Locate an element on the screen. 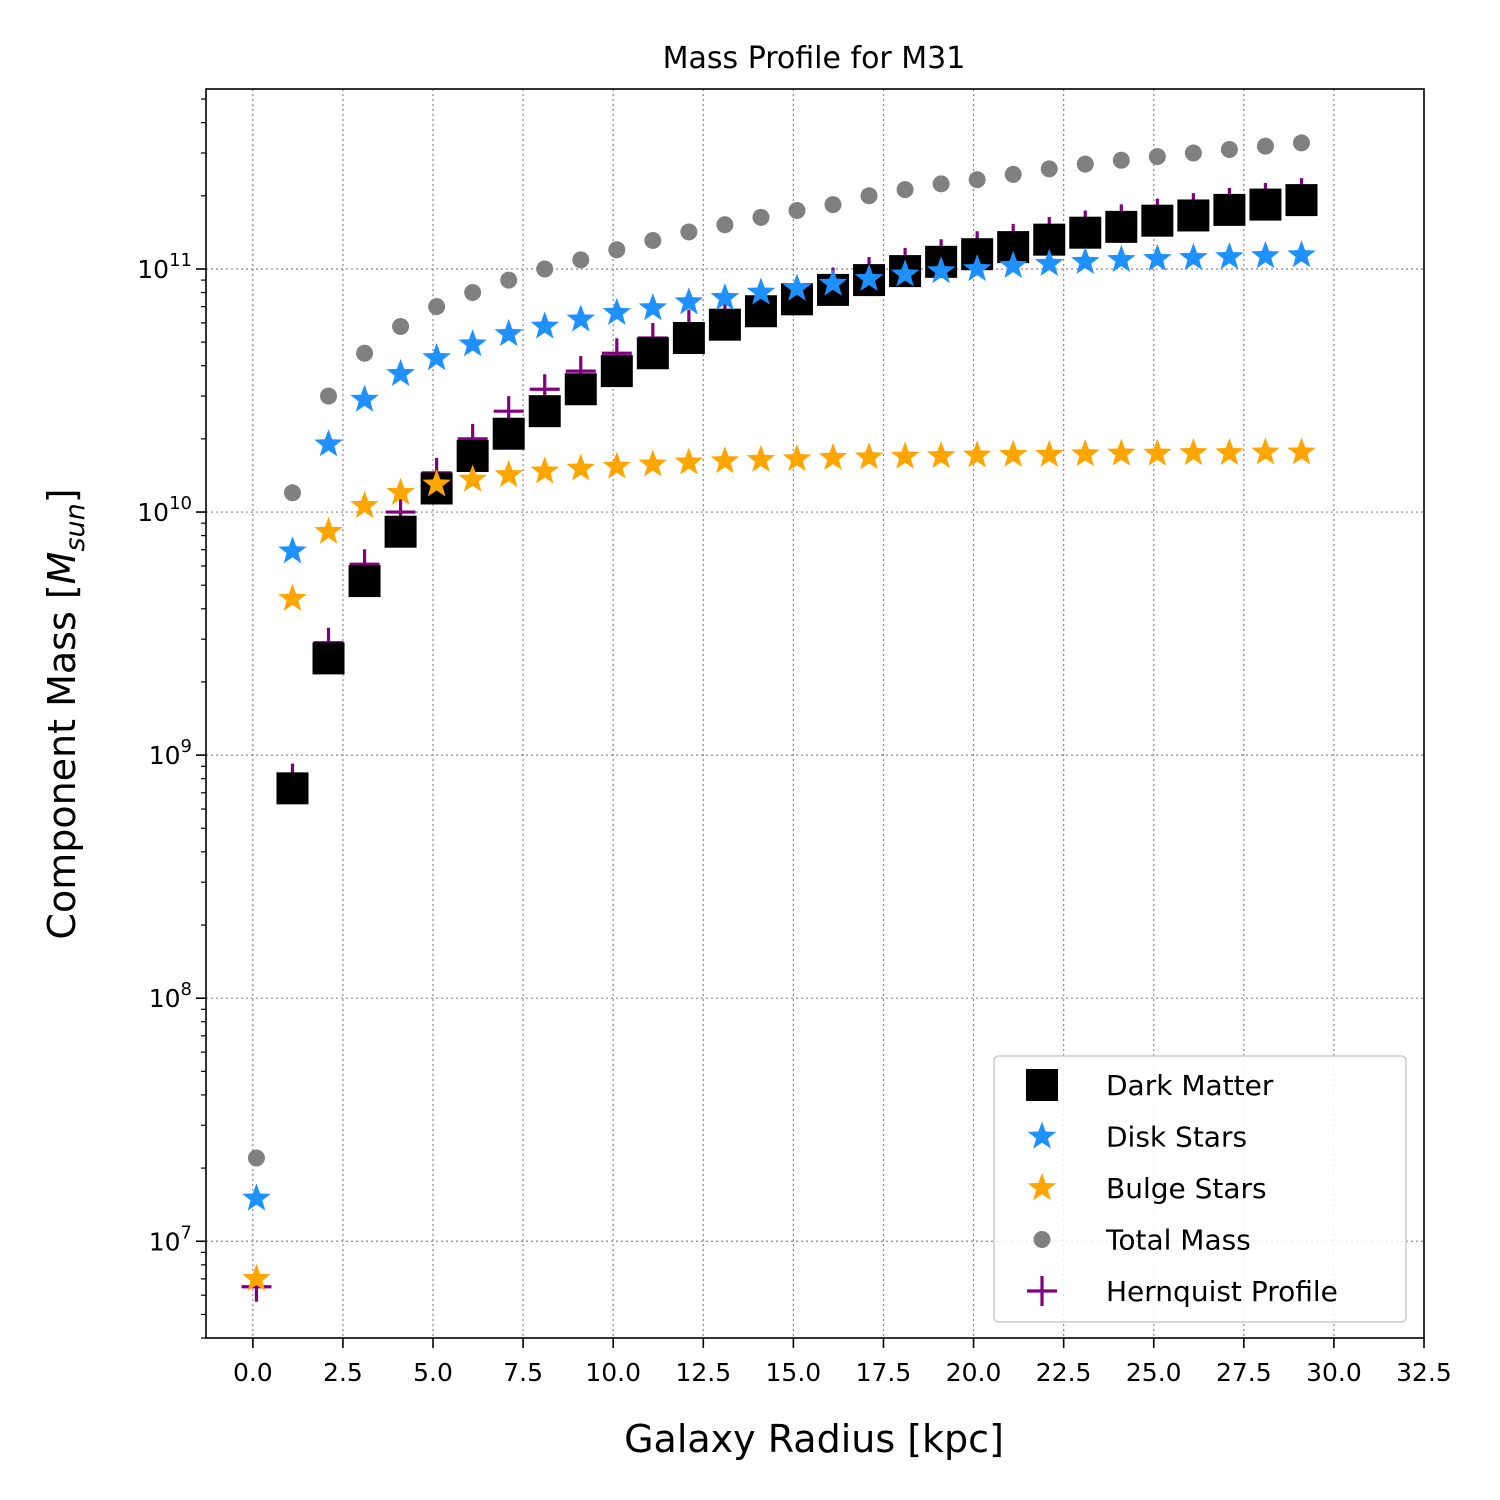  chart-title: Mass Profile for M31 is located at coordinates (814, 58).